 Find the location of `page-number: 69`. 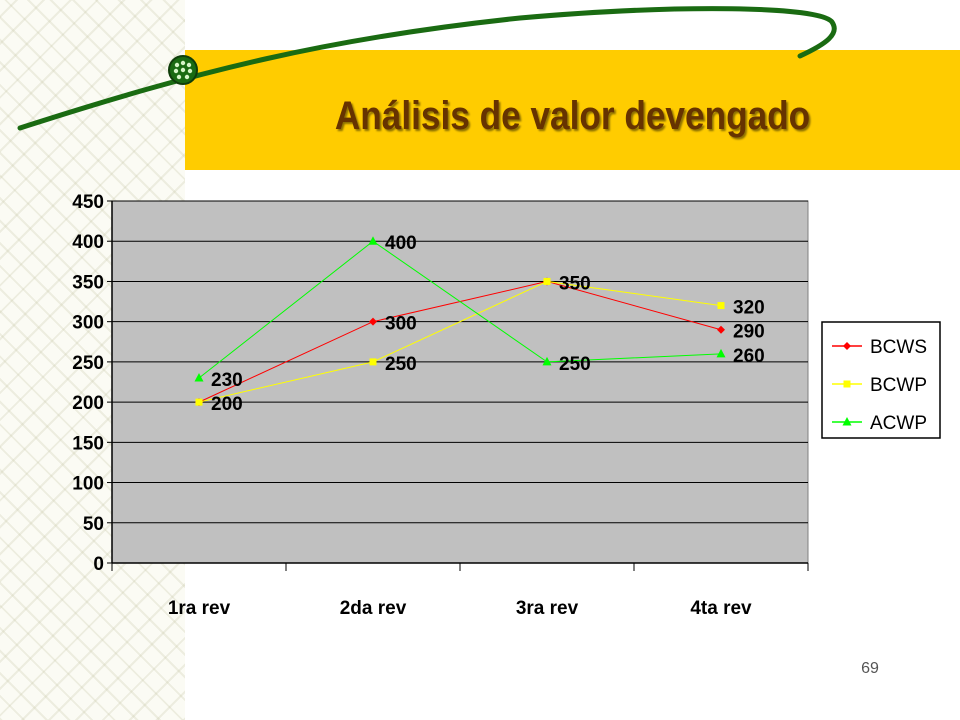

page-number: 69 is located at coordinates (870, 668).